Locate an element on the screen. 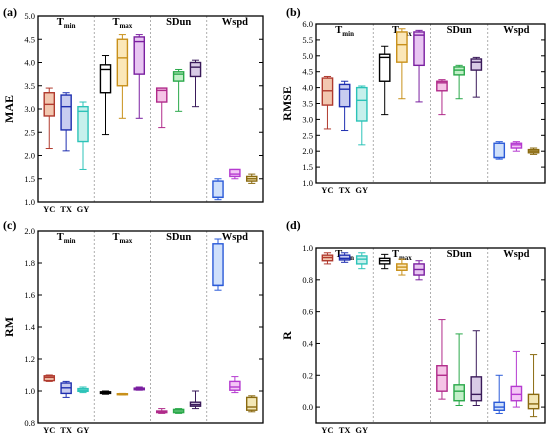  panel-label: (a) is located at coordinates (10, 12).